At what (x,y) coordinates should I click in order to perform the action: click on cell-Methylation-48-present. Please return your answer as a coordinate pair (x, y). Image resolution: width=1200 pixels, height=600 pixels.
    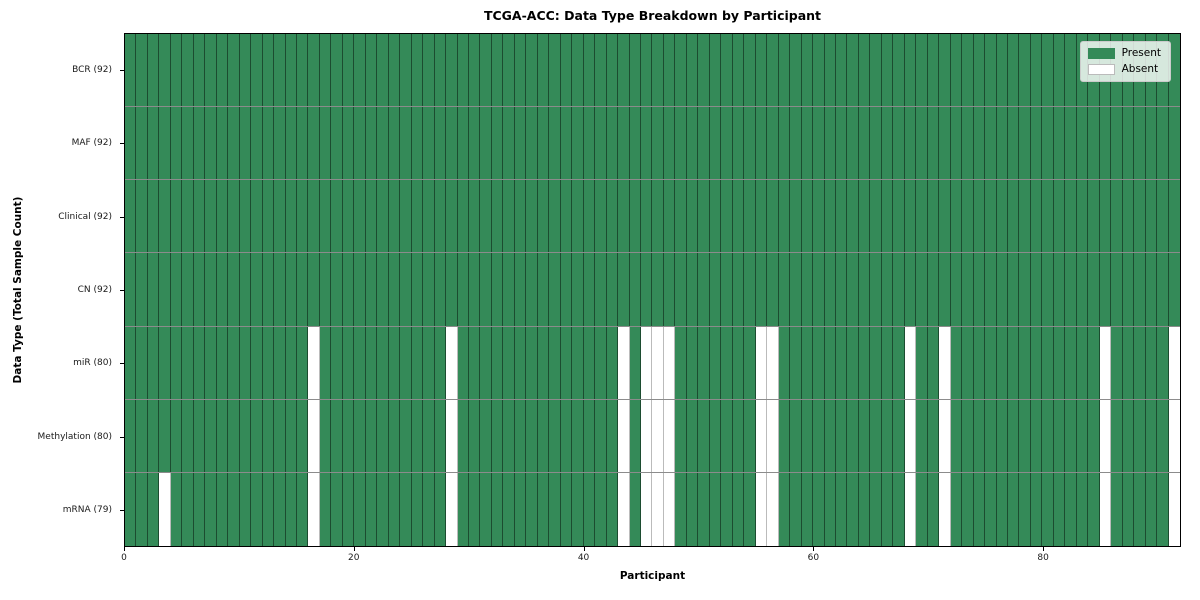
    Looking at the image, I should click on (681, 435).